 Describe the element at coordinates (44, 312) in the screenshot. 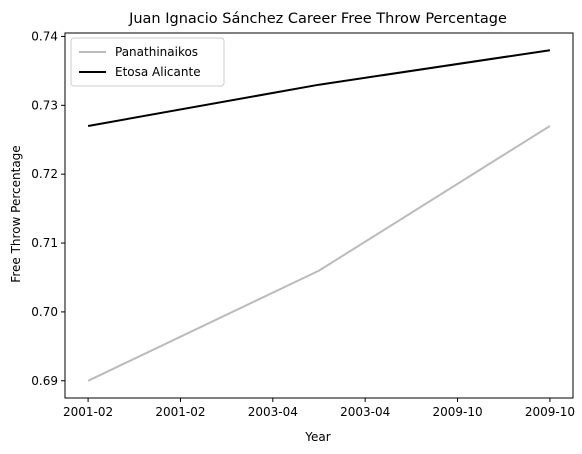

I see `y-tick-label: 0.70` at that location.